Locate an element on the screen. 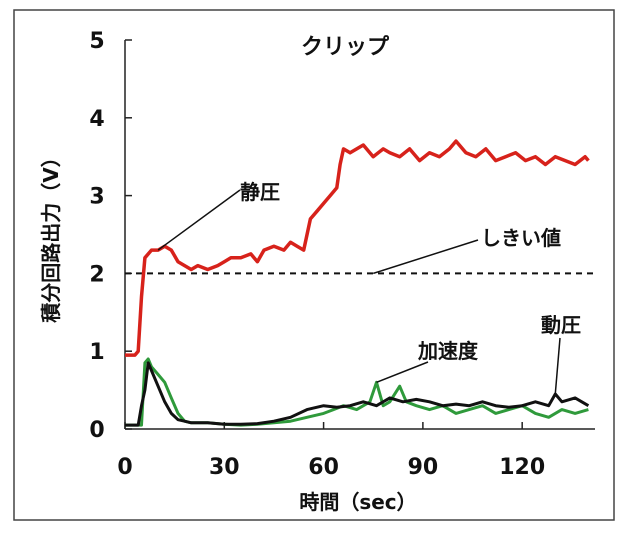 This screenshot has width=627, height=534. x-axis-label: 時間（sec） is located at coordinates (357, 502).